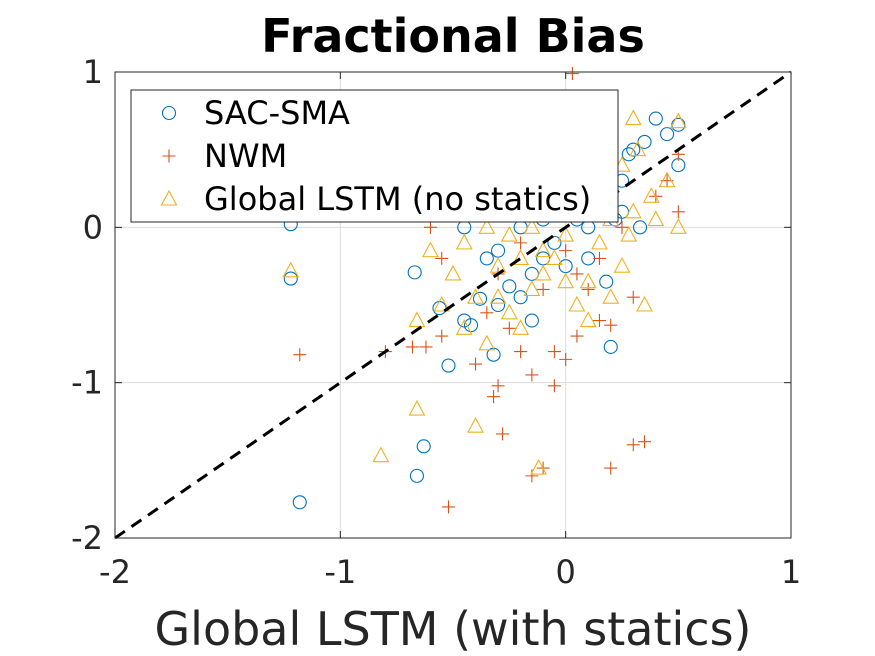 The height and width of the screenshot is (656, 875). Describe the element at coordinates (453, 36) in the screenshot. I see `chart-title: Fractional Bias` at that location.